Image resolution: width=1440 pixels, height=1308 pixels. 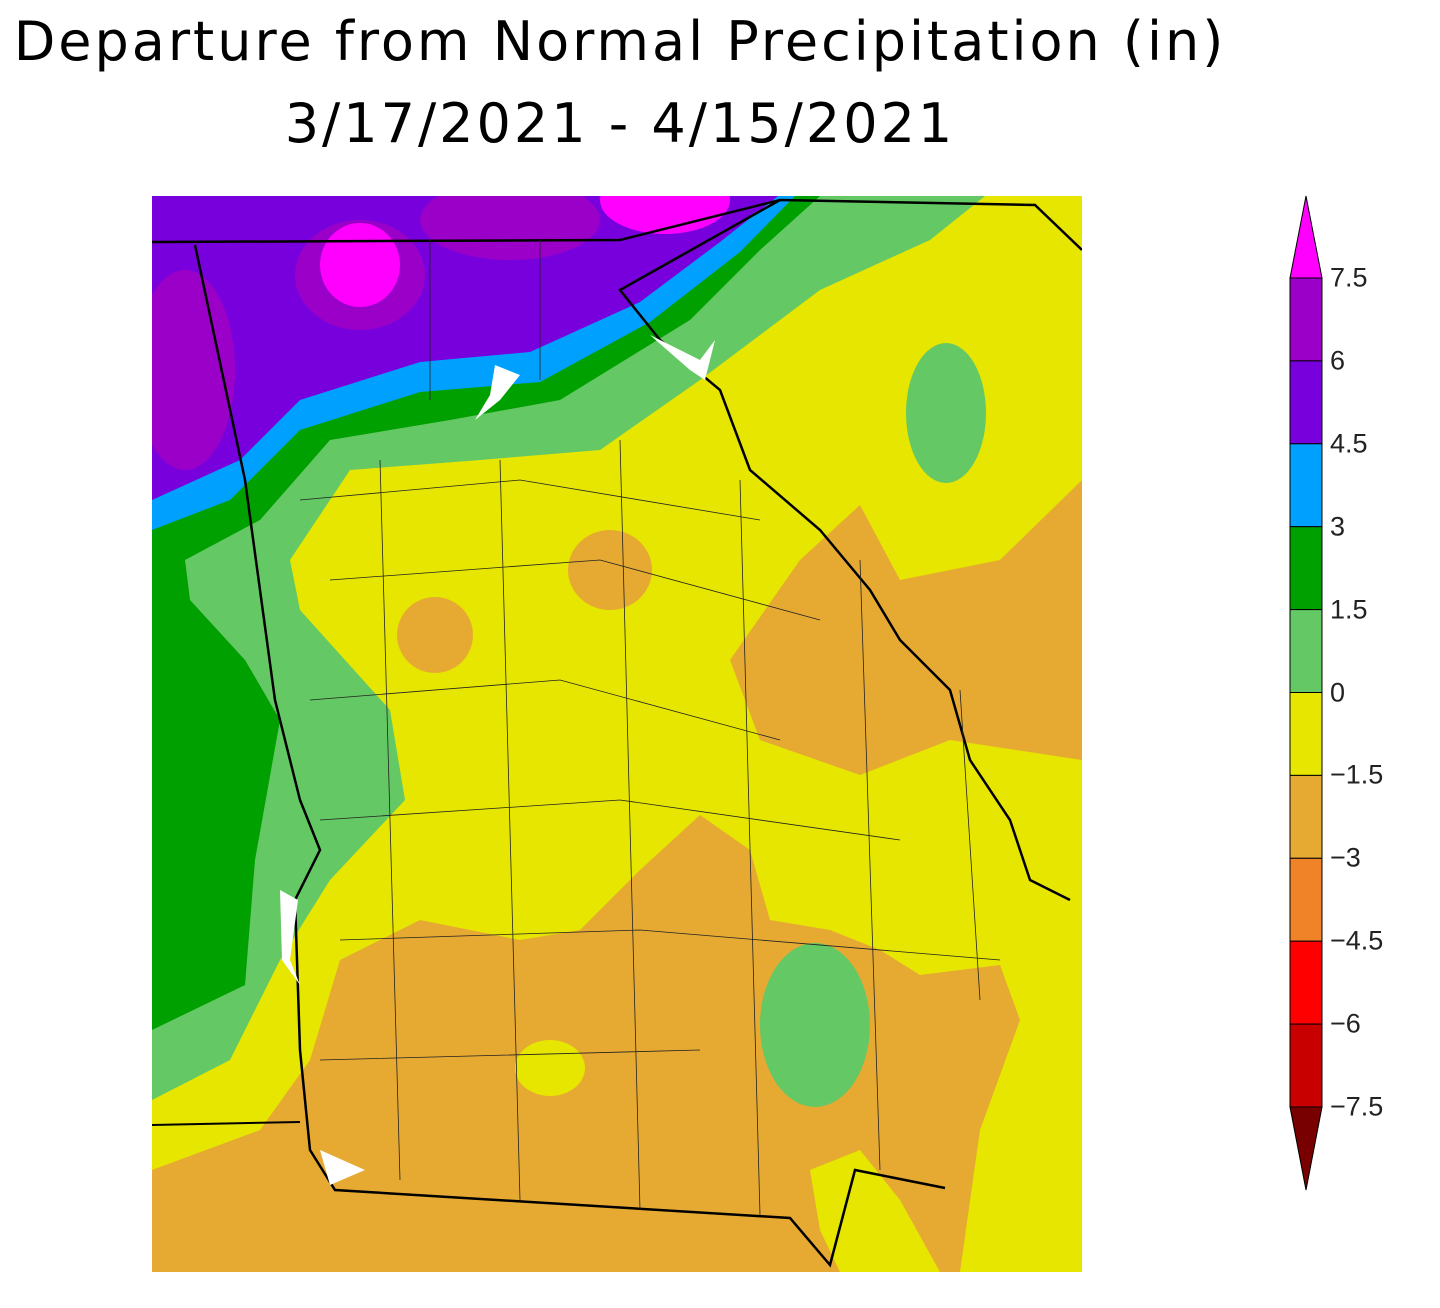 I want to click on legend-arrow-bottom, so click(x=1306, y=1148).